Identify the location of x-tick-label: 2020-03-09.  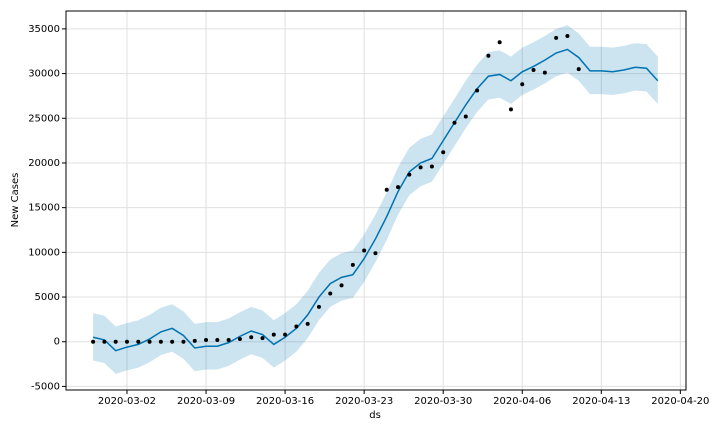
(206, 401).